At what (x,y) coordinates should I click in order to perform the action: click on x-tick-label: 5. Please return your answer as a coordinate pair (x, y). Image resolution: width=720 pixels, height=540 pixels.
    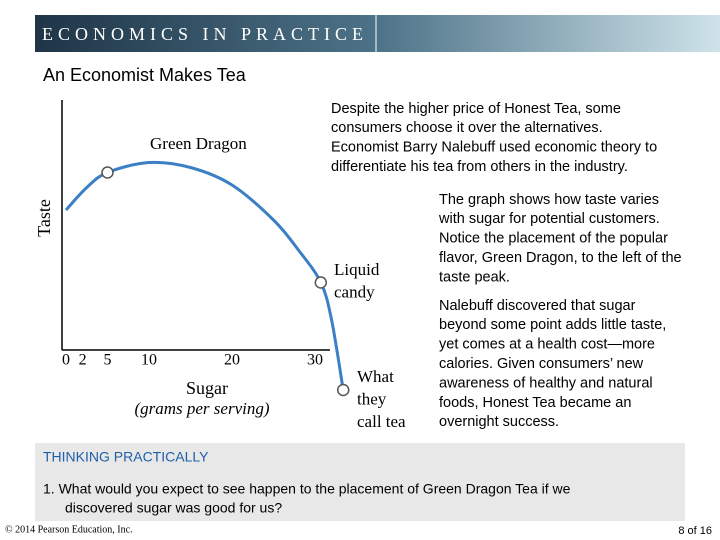
    Looking at the image, I should click on (108, 360).